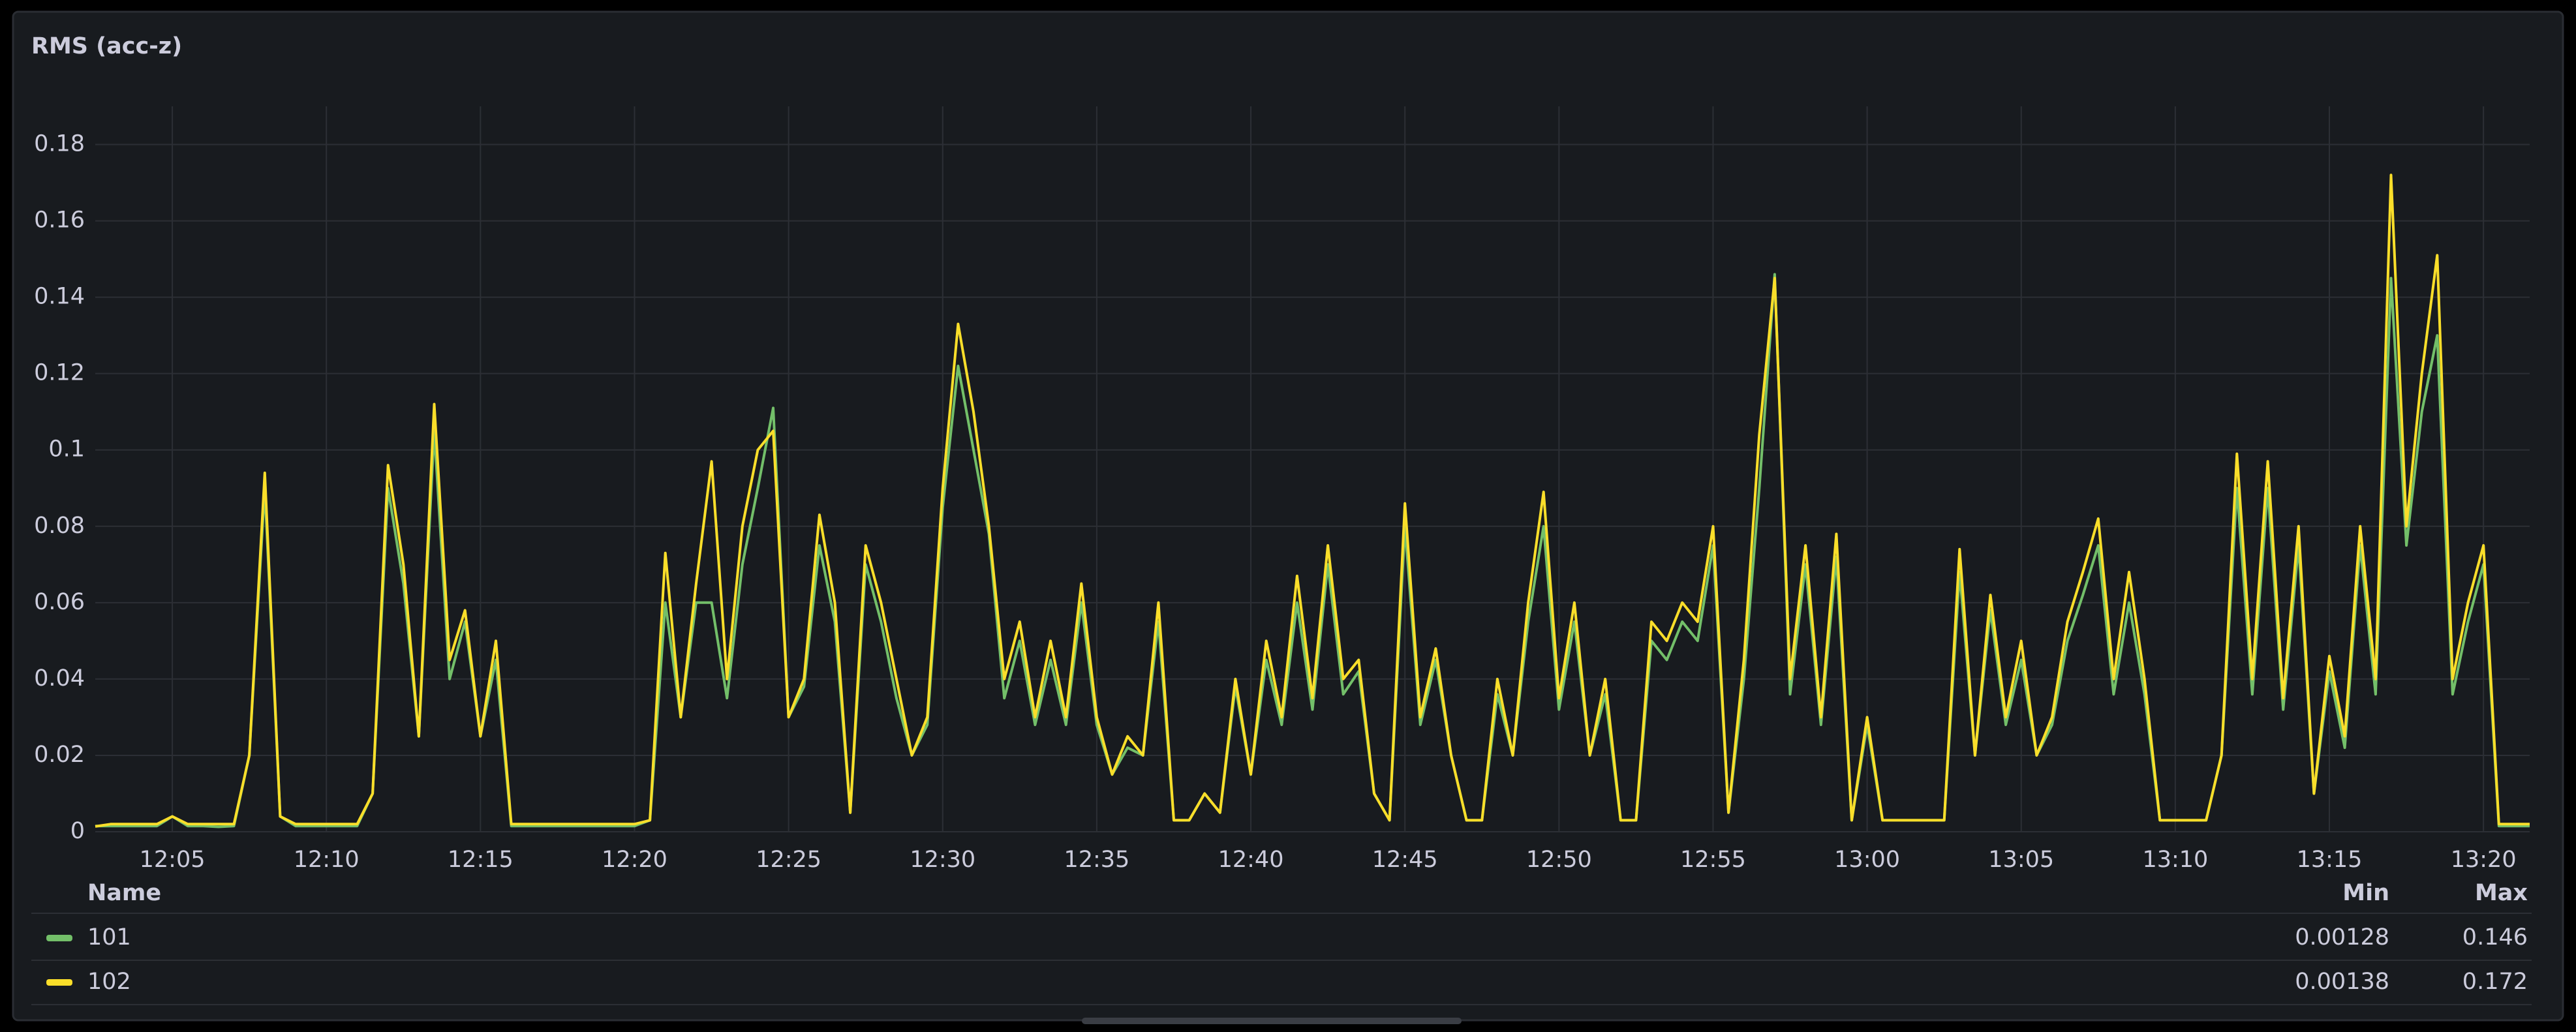  I want to click on y-tick-label: 0.1, so click(66, 450).